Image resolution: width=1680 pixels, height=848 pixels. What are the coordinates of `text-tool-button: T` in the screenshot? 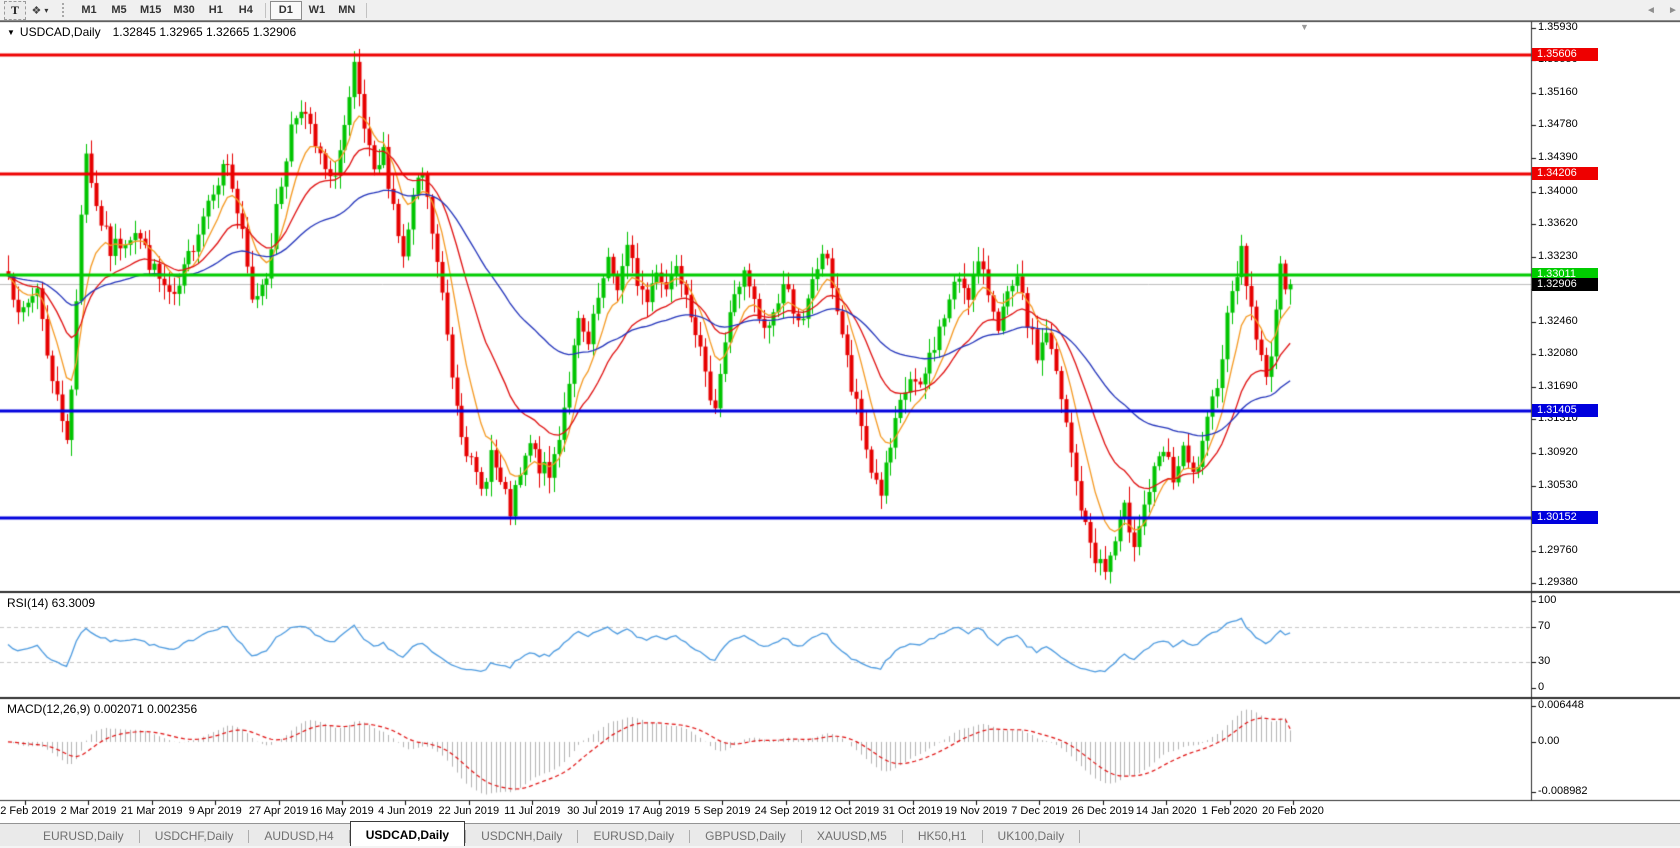 It's located at (15, 10).